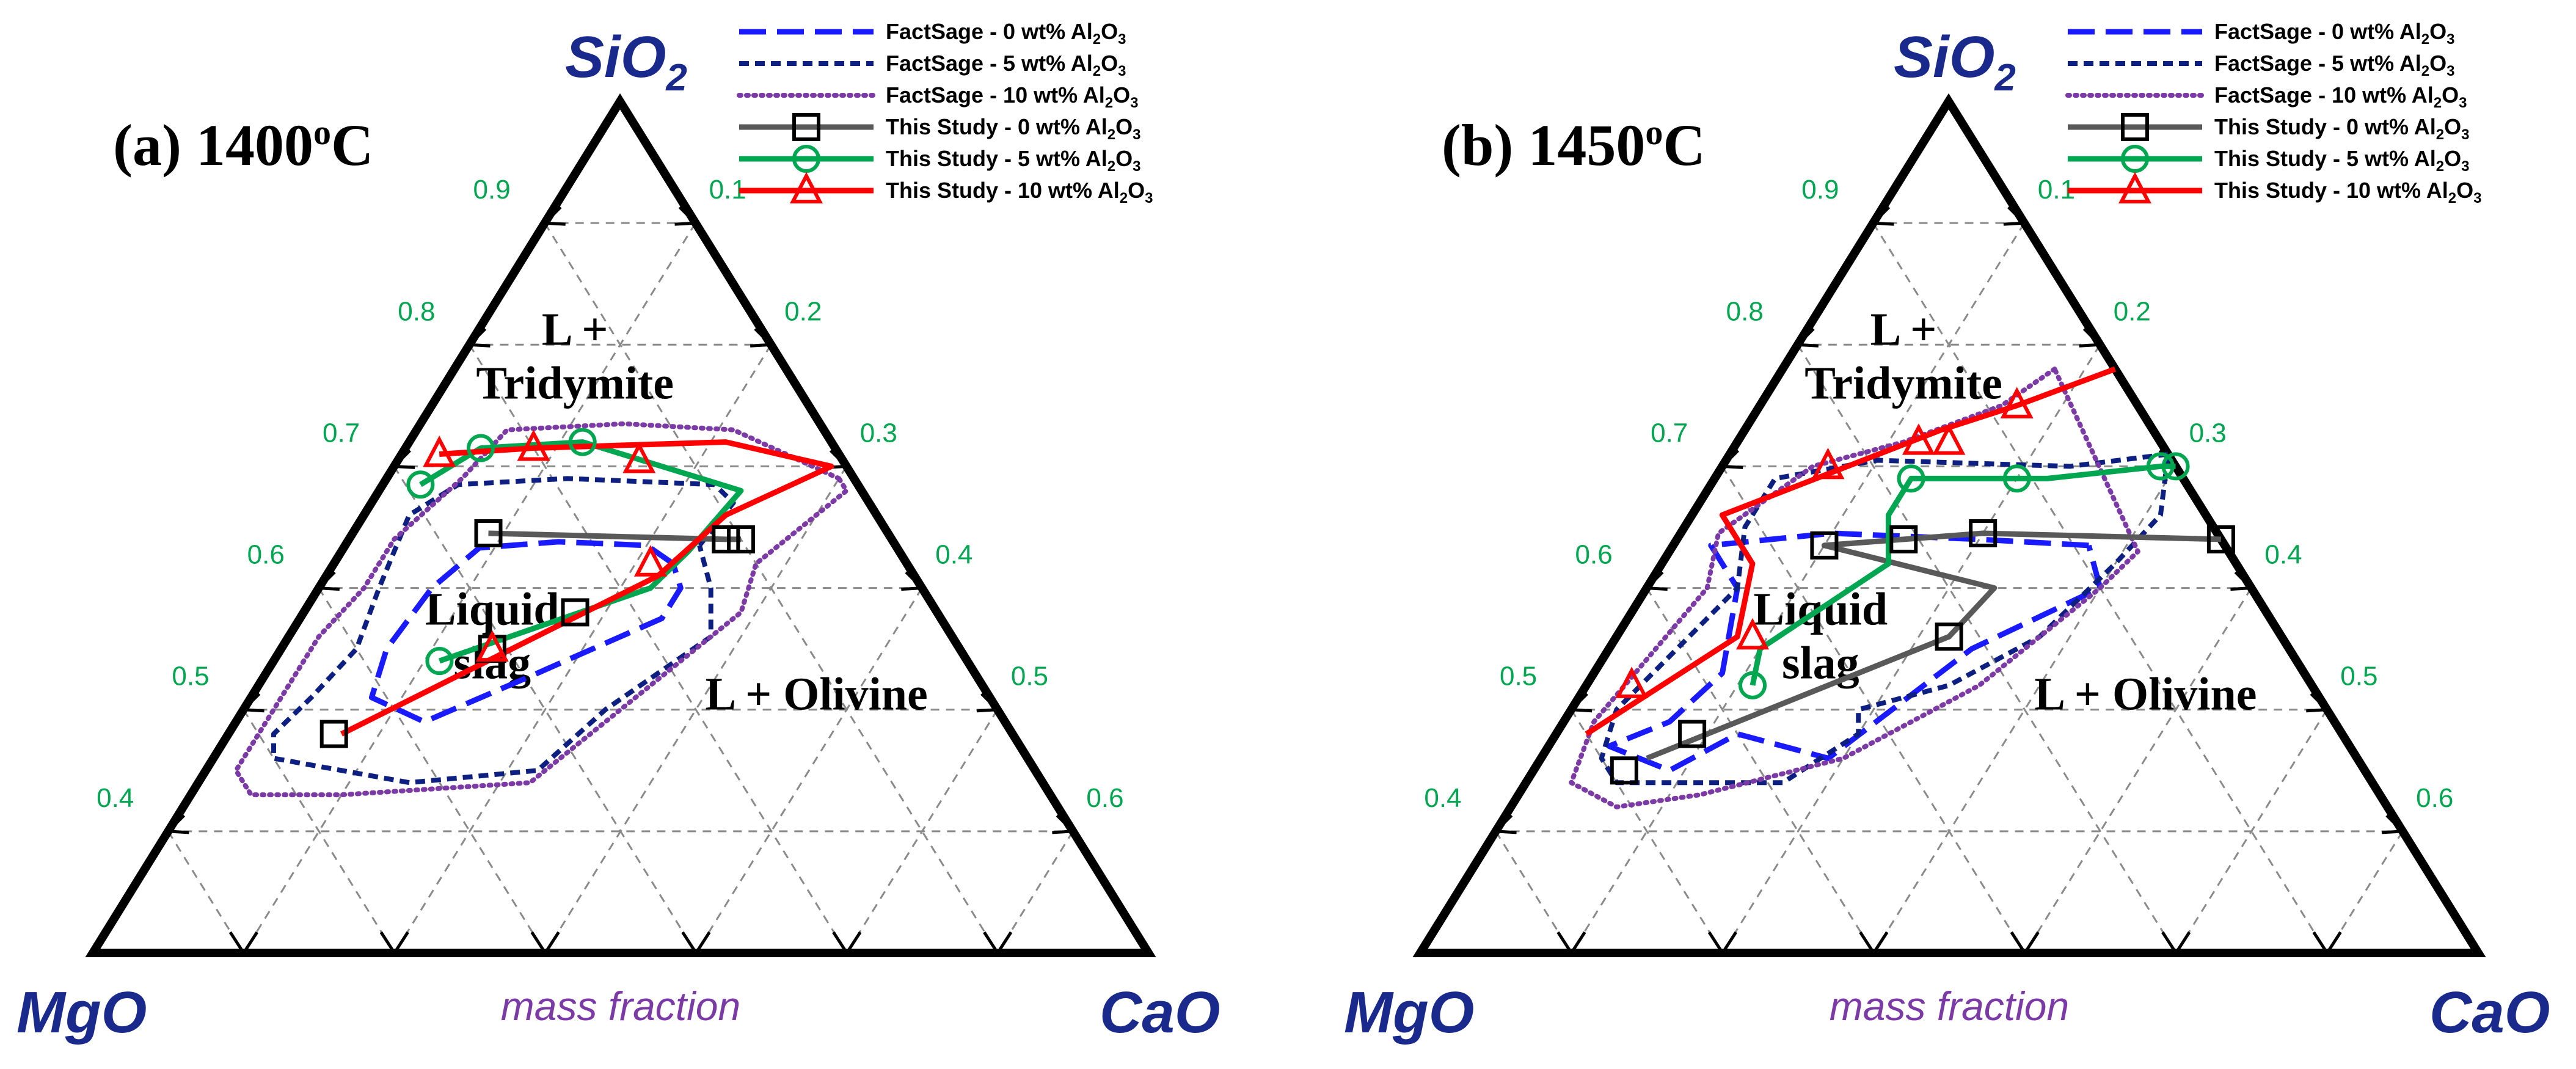  Describe the element at coordinates (492, 190) in the screenshot. I see `left-tick-label: 0.9` at that location.